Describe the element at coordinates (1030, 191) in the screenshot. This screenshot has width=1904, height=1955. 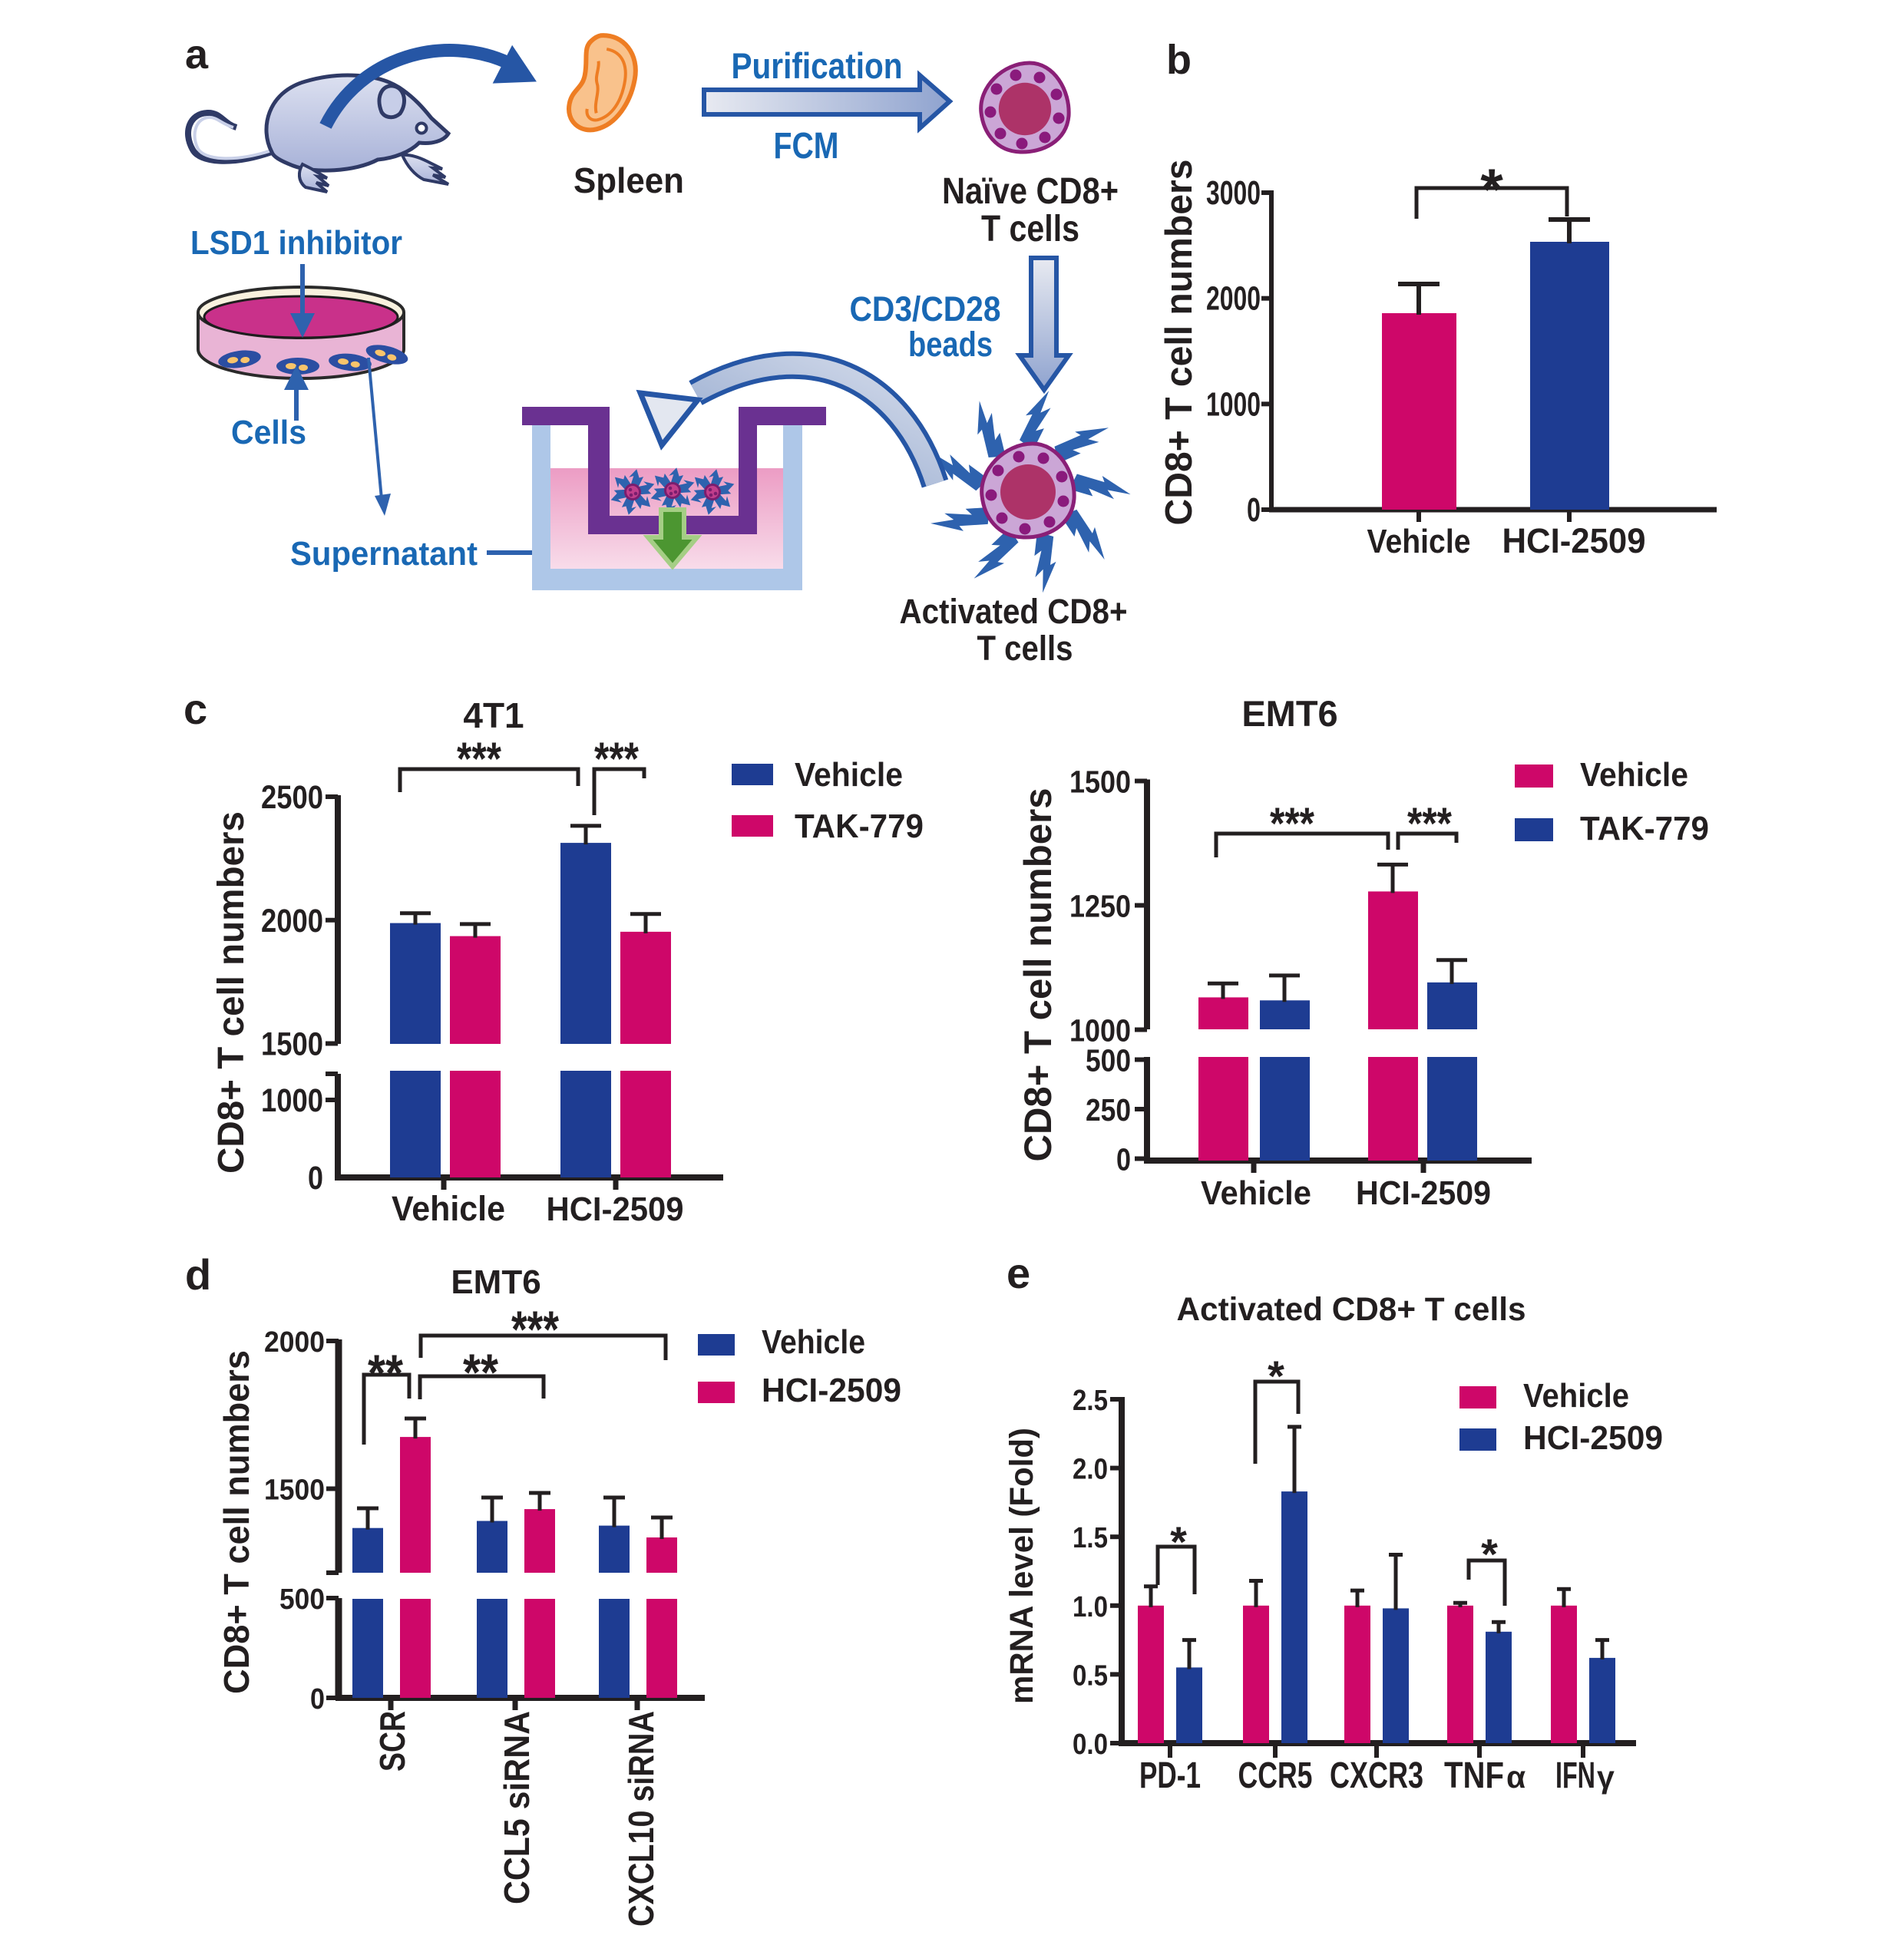
I see `svg-text: Naïve CD8+` at that location.